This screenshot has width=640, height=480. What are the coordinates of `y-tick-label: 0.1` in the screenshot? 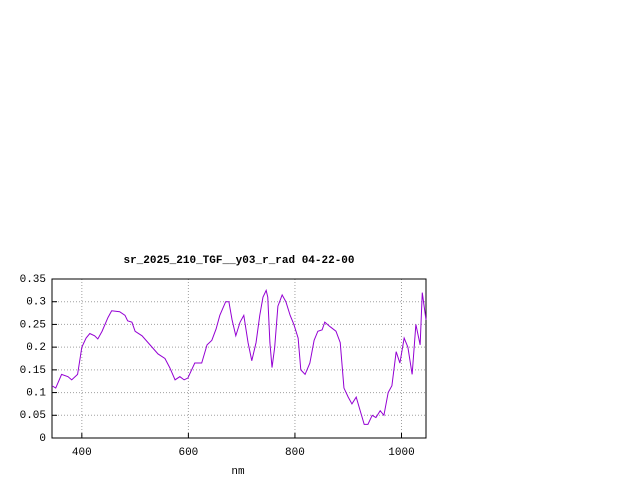 It's located at (36, 393).